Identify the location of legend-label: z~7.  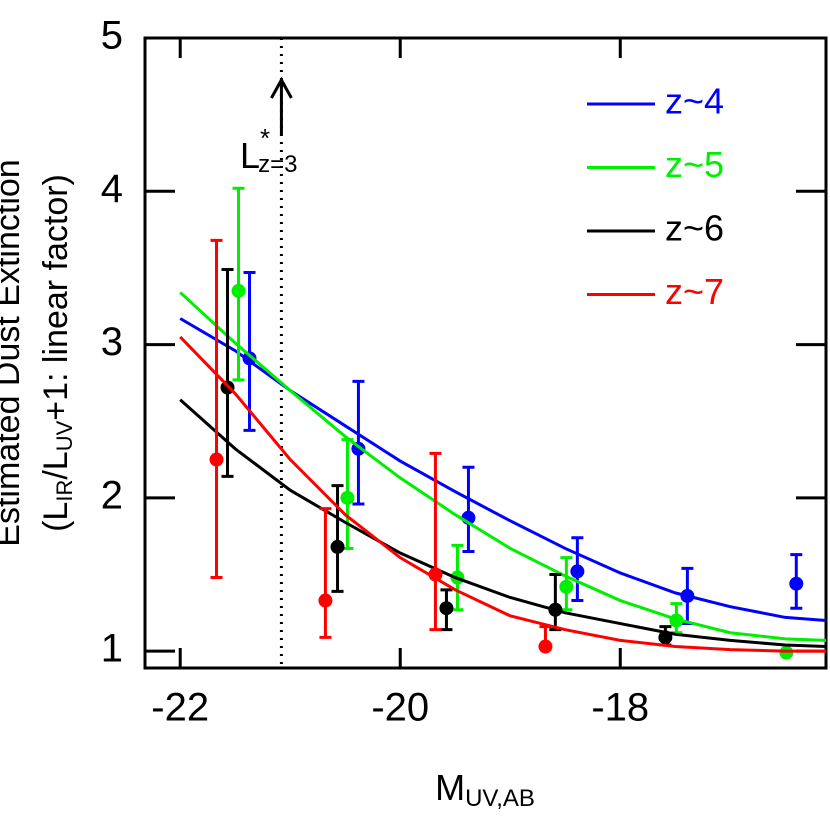
(694, 291).